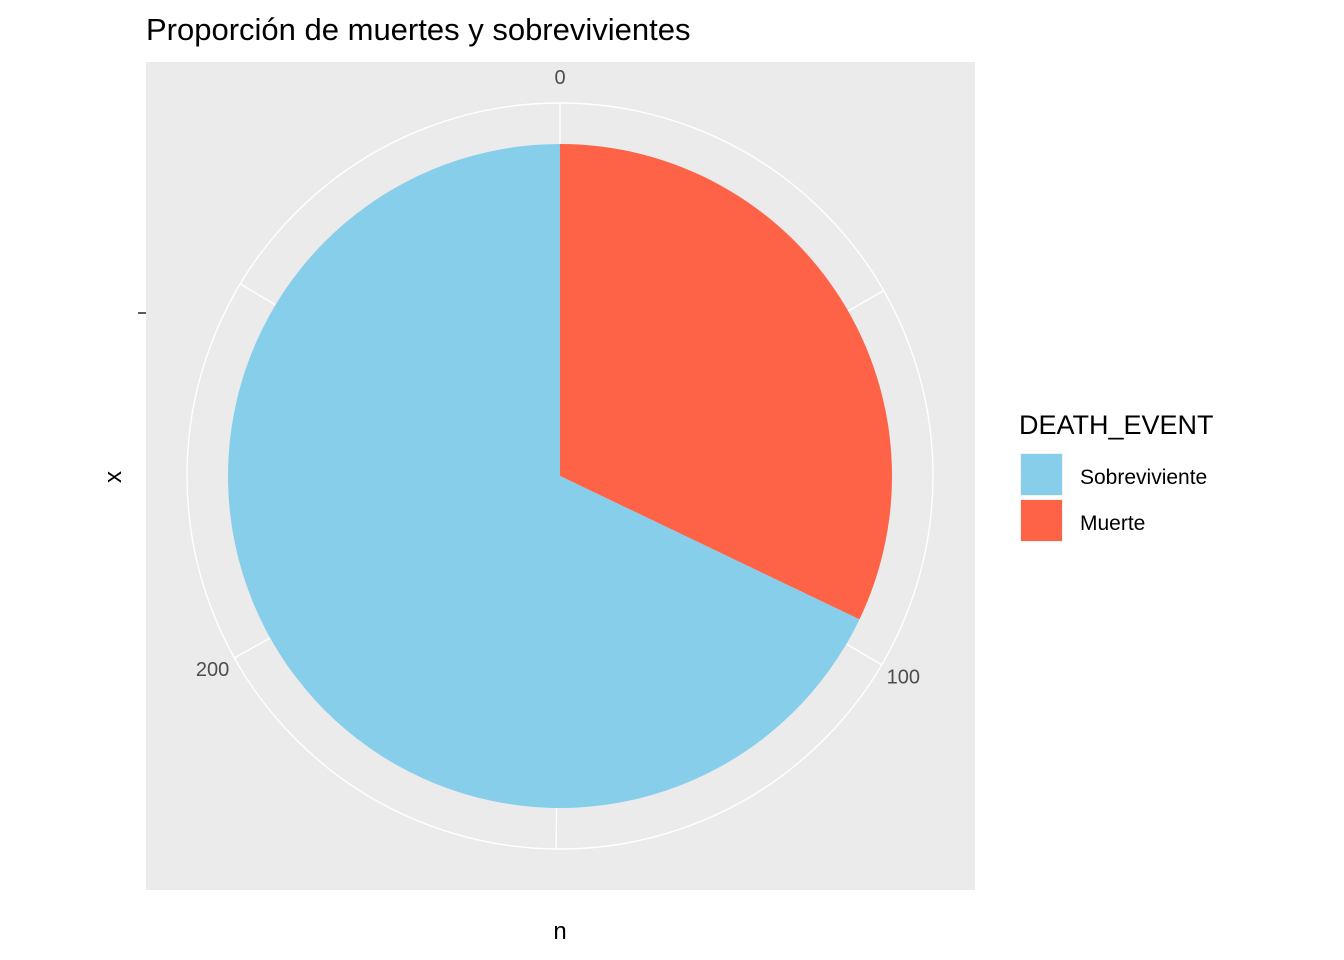 This screenshot has height=960, width=1344. What do you see at coordinates (1143, 477) in the screenshot?
I see `legend-label-sobreviviente: Sobreviviente` at bounding box center [1143, 477].